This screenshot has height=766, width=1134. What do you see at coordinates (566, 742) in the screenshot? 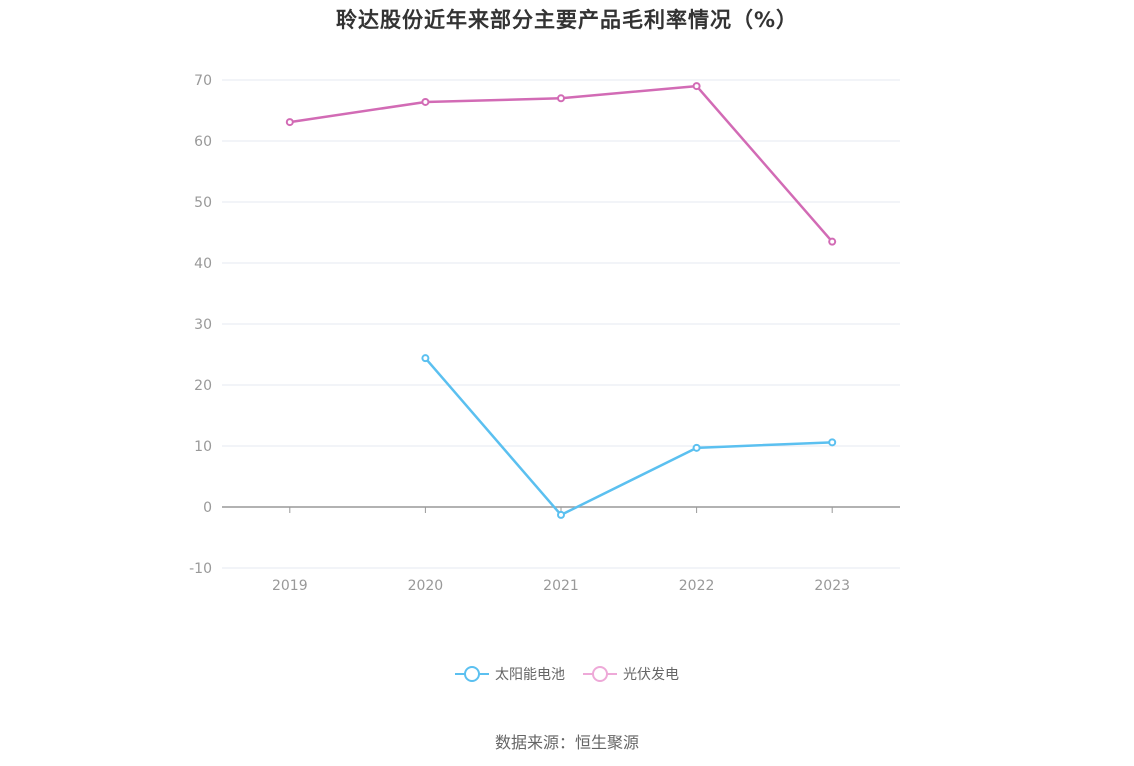
I see `source-note: 数据来源：恒生聚源` at bounding box center [566, 742].